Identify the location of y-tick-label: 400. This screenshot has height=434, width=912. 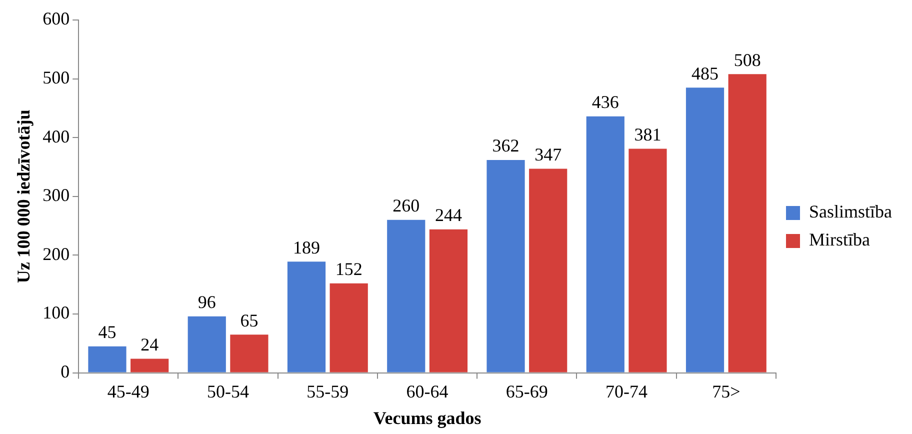
(56, 136).